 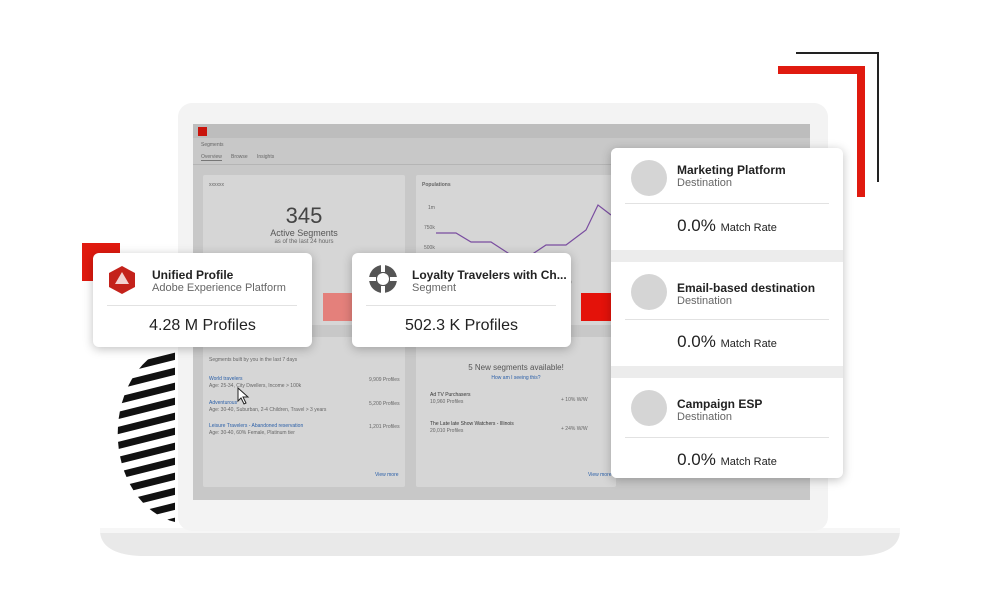 I want to click on stripes, so click(x=146, y=433).